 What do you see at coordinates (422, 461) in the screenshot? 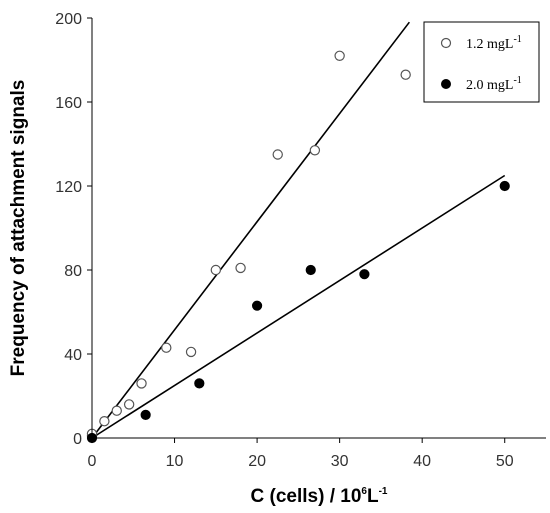
I see `x-tick-label: 40` at bounding box center [422, 461].